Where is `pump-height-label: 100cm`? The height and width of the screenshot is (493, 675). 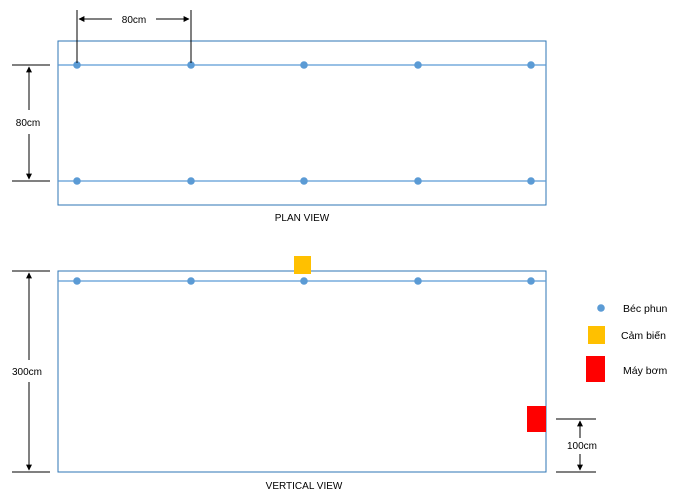 pump-height-label: 100cm is located at coordinates (582, 446).